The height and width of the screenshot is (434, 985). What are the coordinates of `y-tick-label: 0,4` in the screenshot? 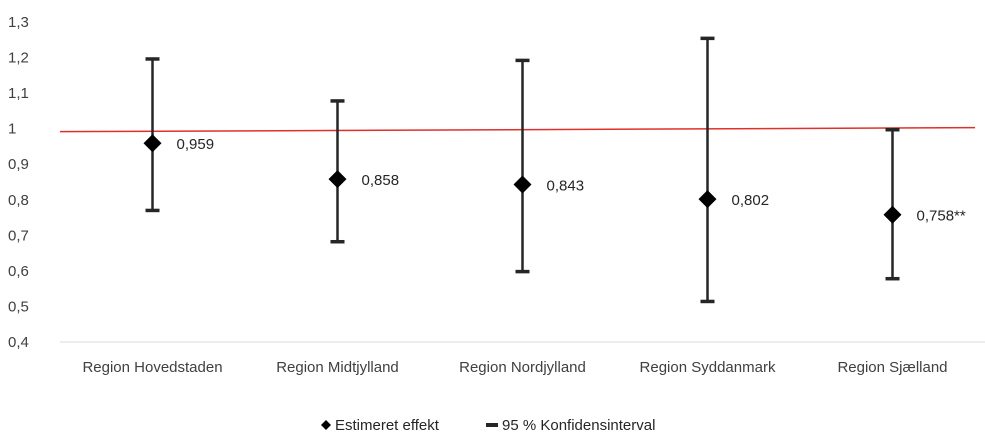 It's located at (18, 342).